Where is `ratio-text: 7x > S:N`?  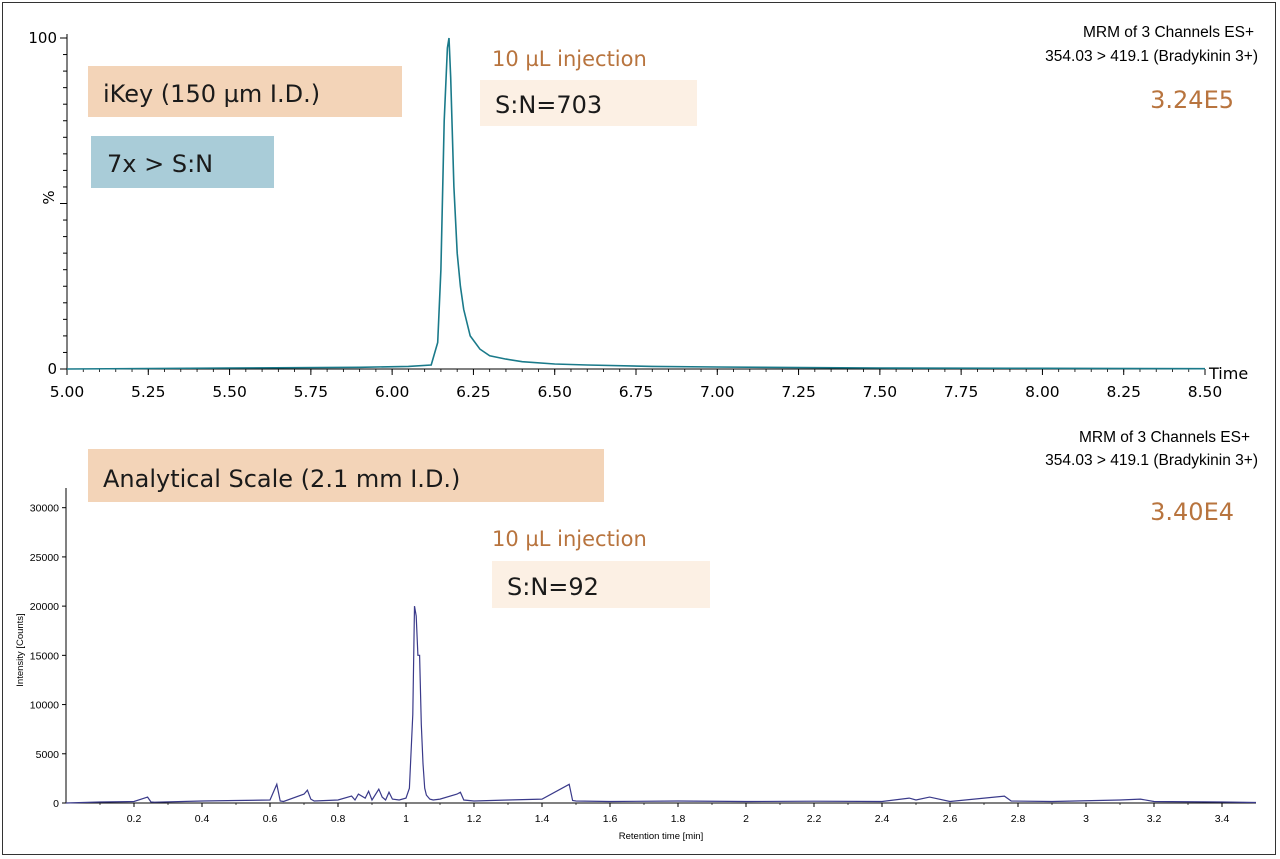 ratio-text: 7x > S:N is located at coordinates (160, 164).